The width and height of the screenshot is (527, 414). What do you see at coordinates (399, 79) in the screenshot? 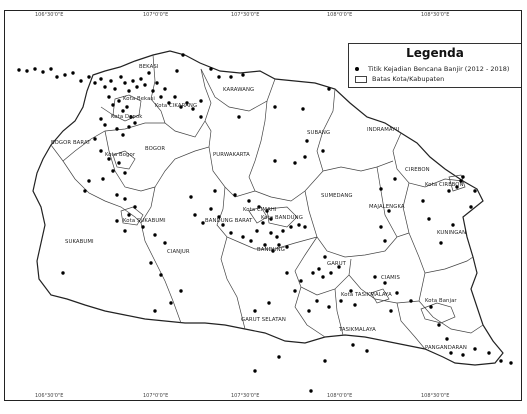
I see `legend-item-boundary: Batas Kota/Kabupaten` at bounding box center [399, 79].